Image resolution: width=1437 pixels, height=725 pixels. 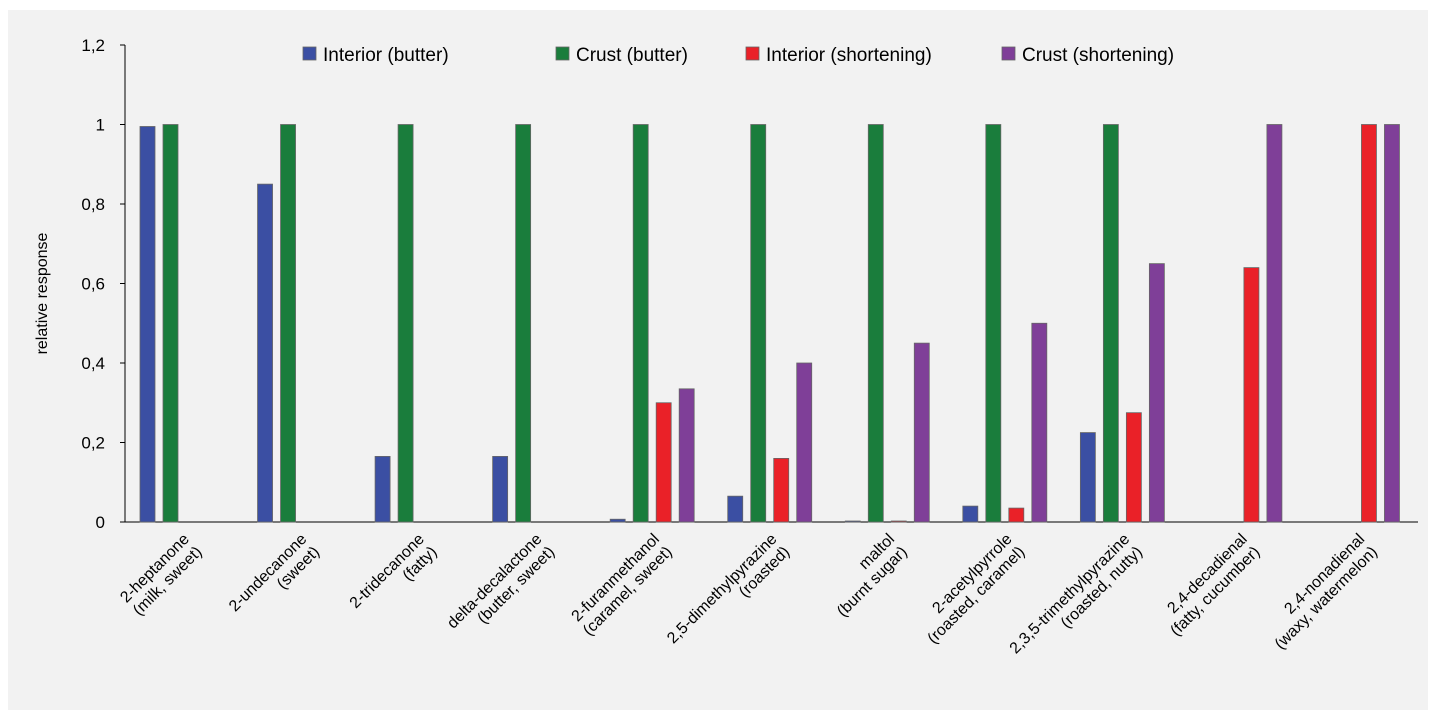 I want to click on x-tick-label-group: 2,4-decadienal(fatty, cucumber), so click(x=1213, y=585).